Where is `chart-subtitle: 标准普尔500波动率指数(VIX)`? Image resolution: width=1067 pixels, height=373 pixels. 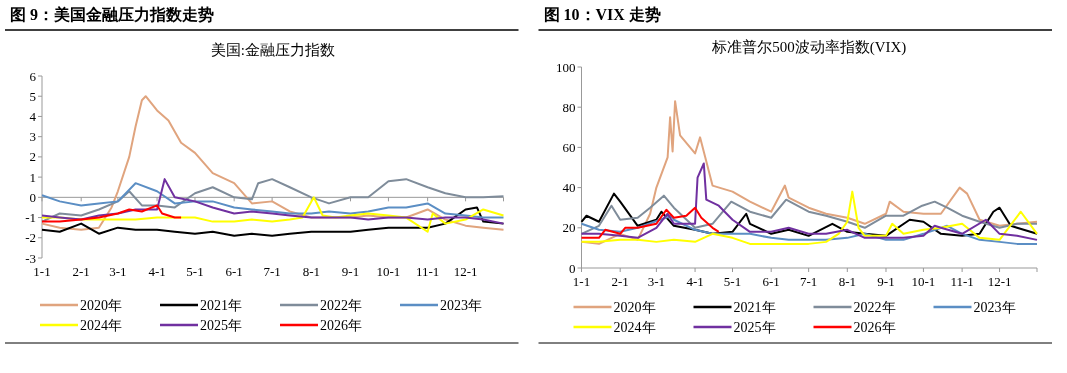
chart-subtitle: 标准普尔500波动率指数(VIX) is located at coordinates (809, 47).